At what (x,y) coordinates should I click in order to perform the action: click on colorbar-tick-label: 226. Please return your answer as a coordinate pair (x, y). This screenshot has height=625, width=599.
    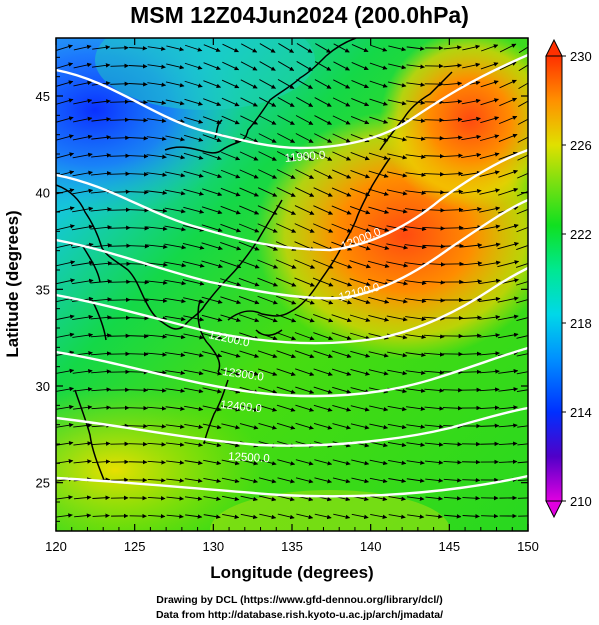
    Looking at the image, I should click on (581, 145).